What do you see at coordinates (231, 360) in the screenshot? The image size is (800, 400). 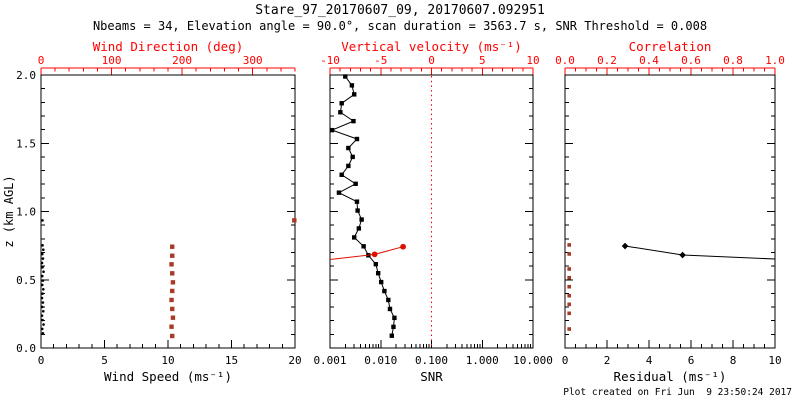 I see `x-tick-label: 15` at bounding box center [231, 360].